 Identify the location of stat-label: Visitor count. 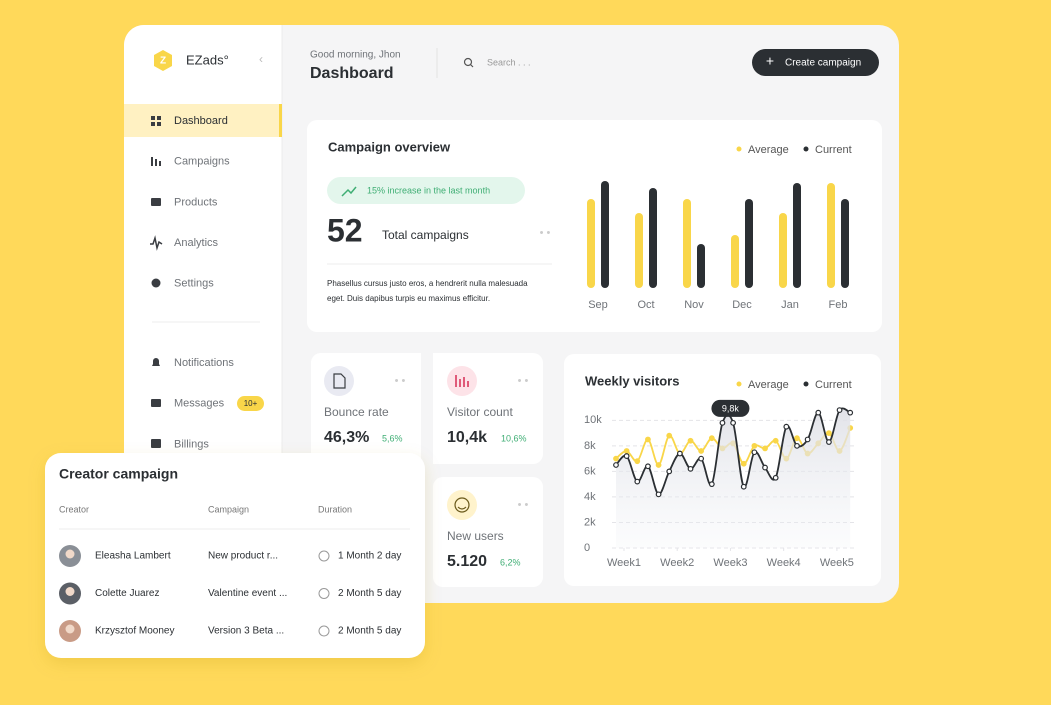
(480, 412).